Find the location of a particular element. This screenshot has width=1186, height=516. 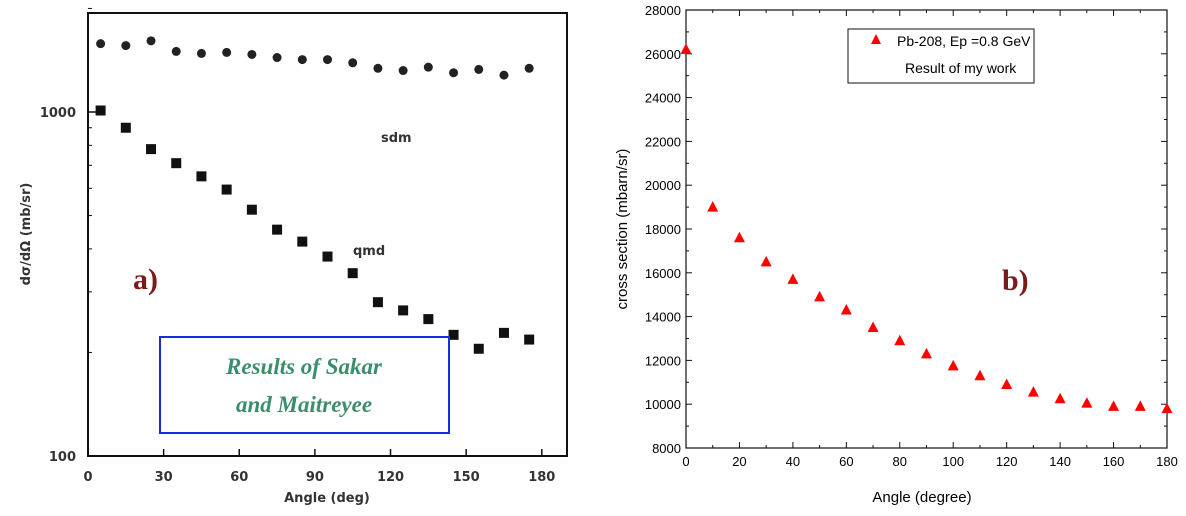

b-x-tick-label: 120 is located at coordinates (1007, 461).